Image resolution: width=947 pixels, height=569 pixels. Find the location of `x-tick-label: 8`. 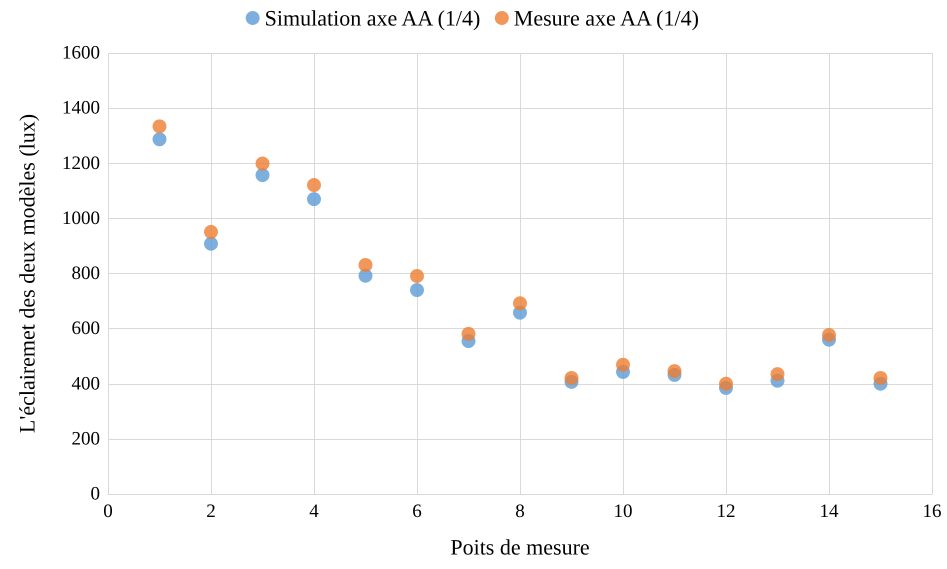

x-tick-label: 8 is located at coordinates (520, 511).